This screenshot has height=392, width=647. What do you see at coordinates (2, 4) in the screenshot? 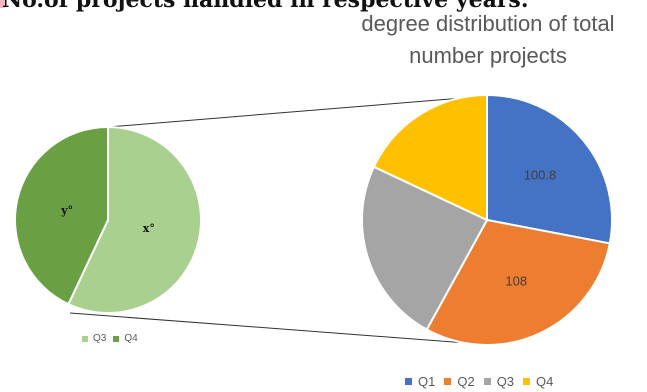
I see `highlight-mark` at bounding box center [2, 4].